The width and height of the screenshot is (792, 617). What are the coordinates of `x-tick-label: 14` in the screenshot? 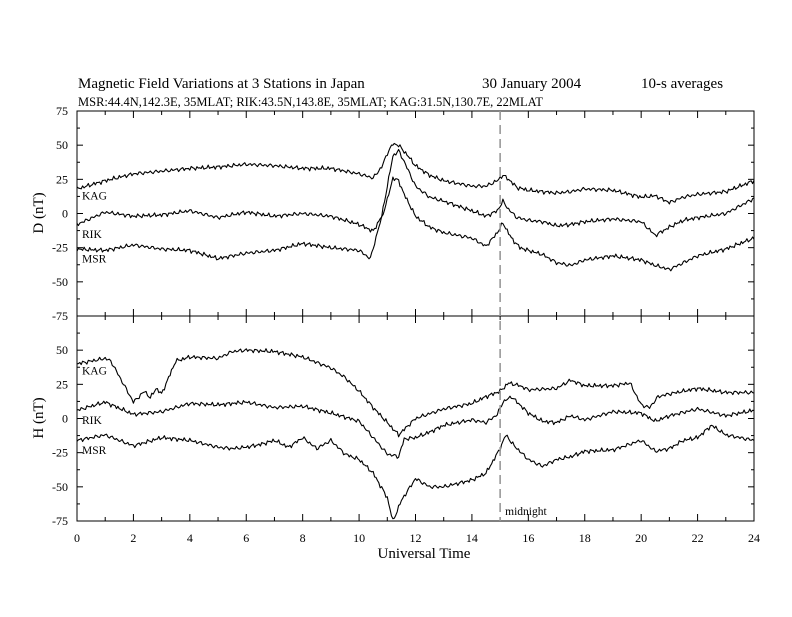 It's located at (472, 538).